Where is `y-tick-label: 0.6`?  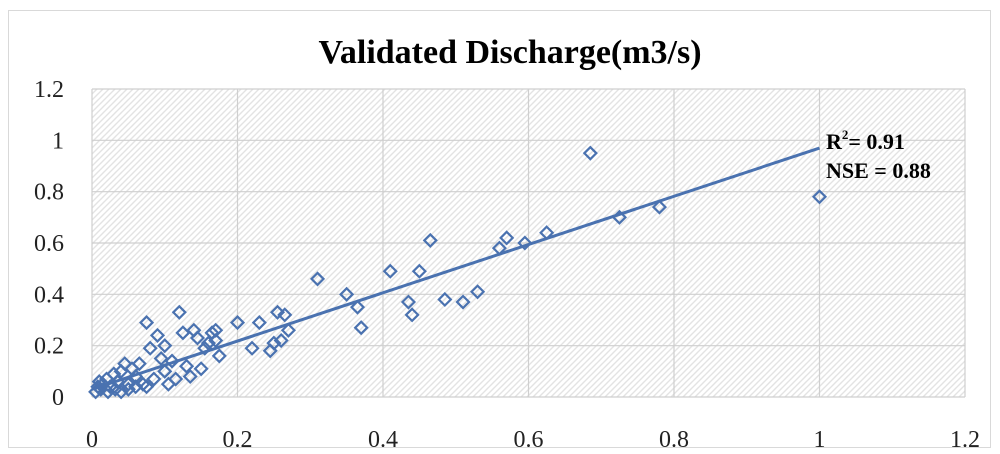
y-tick-label: 0.6 is located at coordinates (49, 244).